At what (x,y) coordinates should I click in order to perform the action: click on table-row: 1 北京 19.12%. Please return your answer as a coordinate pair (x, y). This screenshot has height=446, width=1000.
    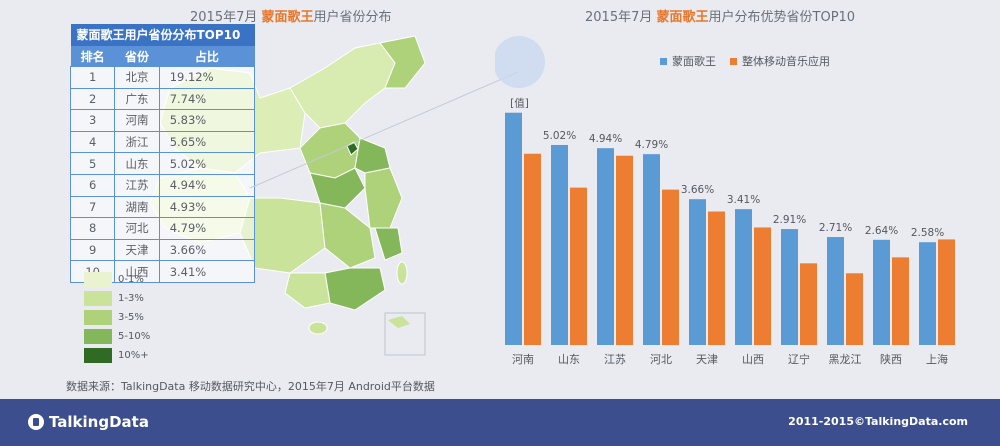
    Looking at the image, I should click on (162, 77).